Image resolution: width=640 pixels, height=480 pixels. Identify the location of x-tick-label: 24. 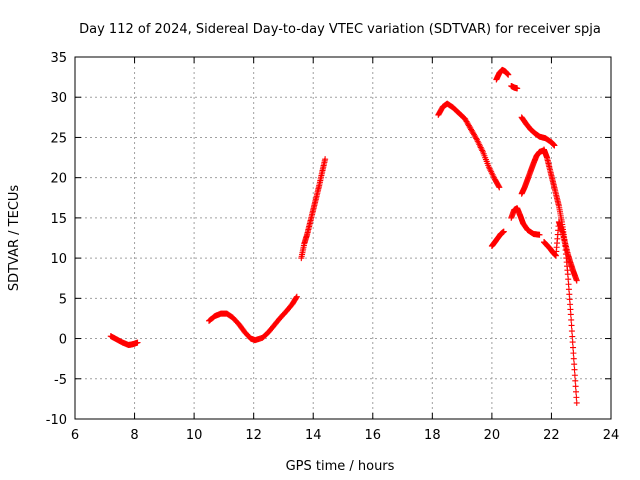
(611, 435).